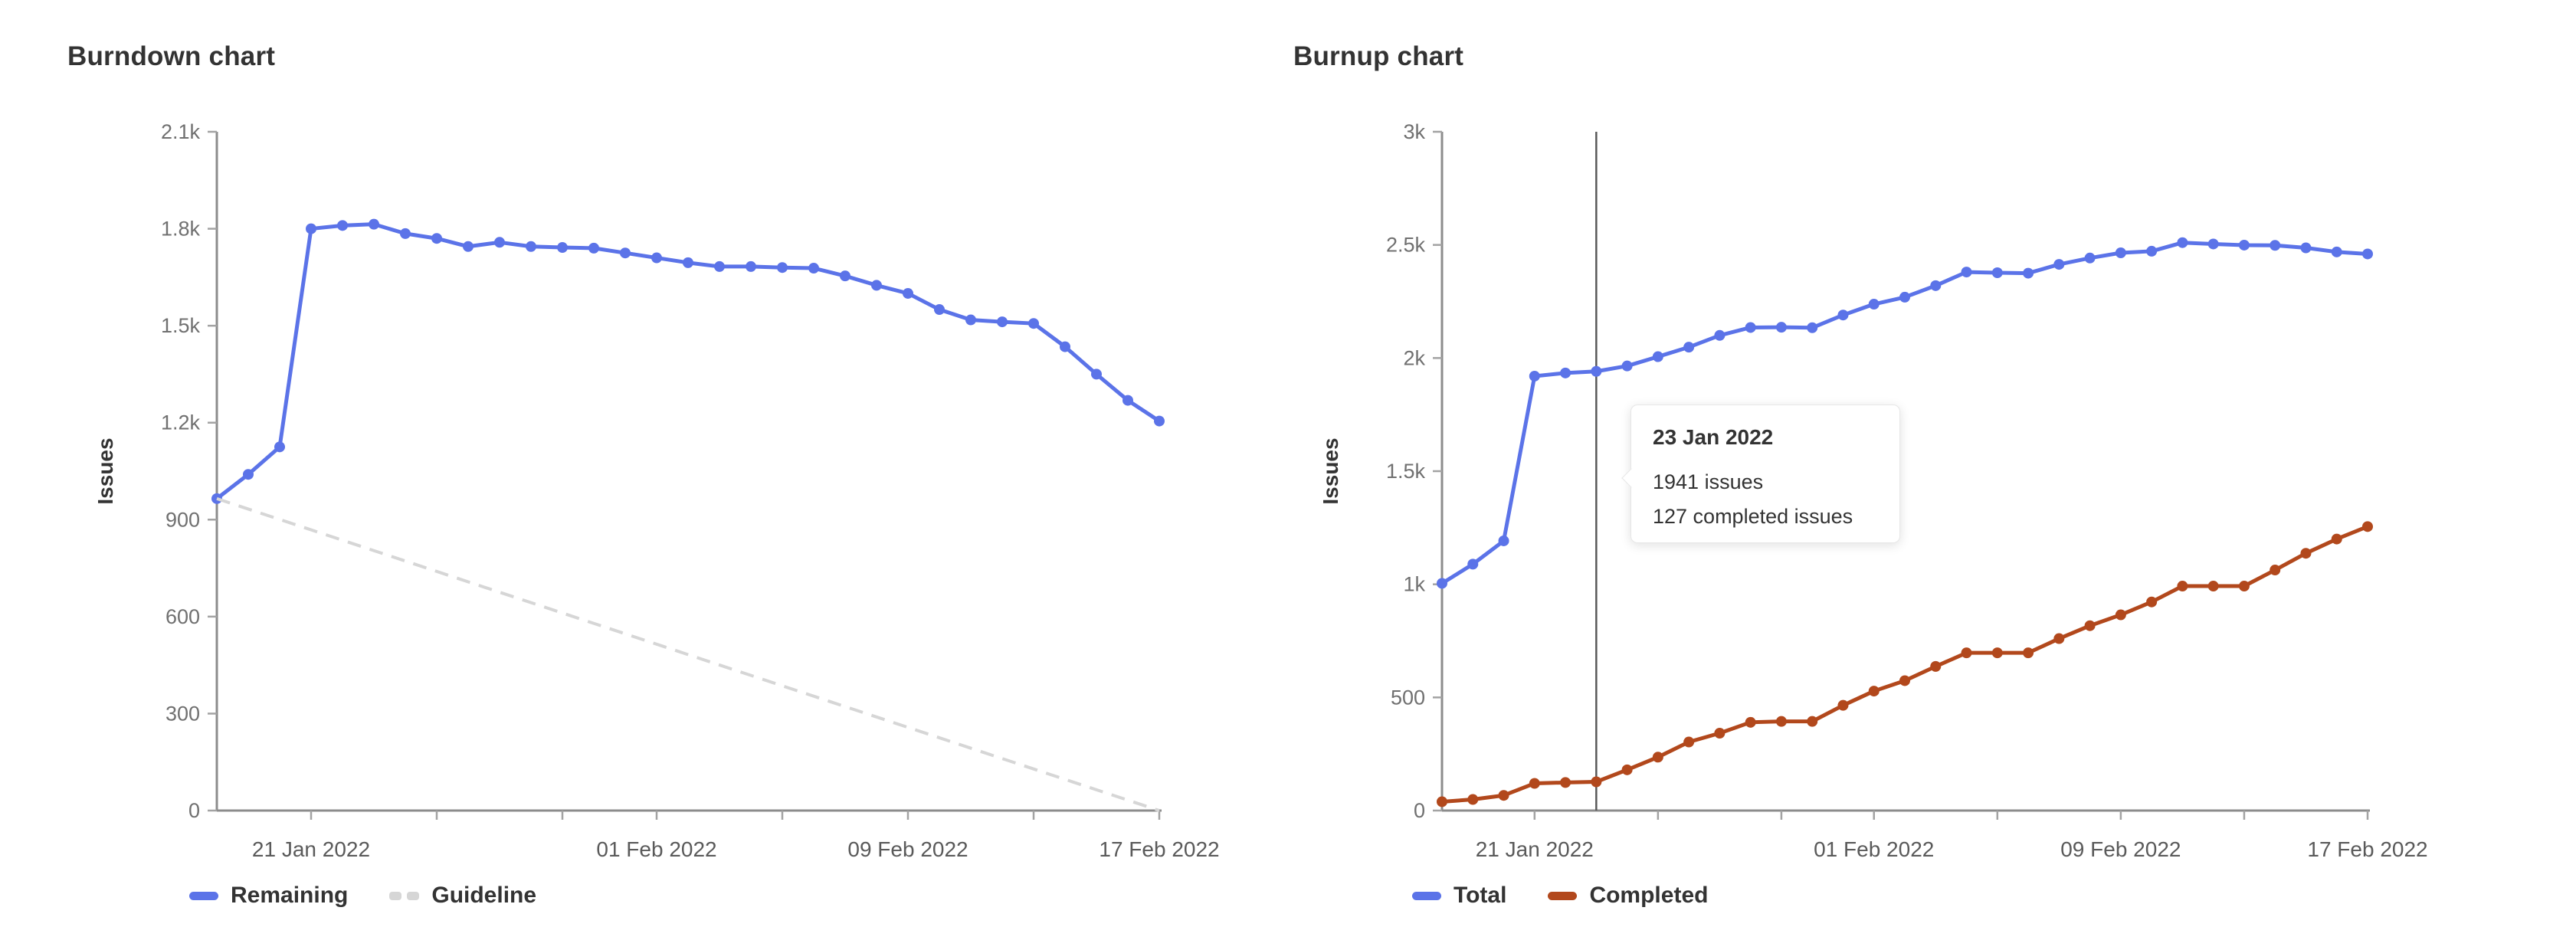 Image resolution: width=2576 pixels, height=927 pixels. What do you see at coordinates (1459, 896) in the screenshot?
I see `legend-item-total: Total` at bounding box center [1459, 896].